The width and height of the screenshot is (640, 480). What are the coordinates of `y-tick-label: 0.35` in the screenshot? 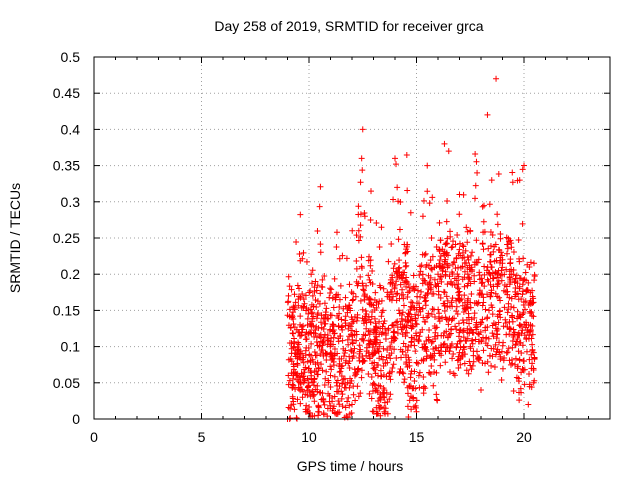 It's located at (66, 166).